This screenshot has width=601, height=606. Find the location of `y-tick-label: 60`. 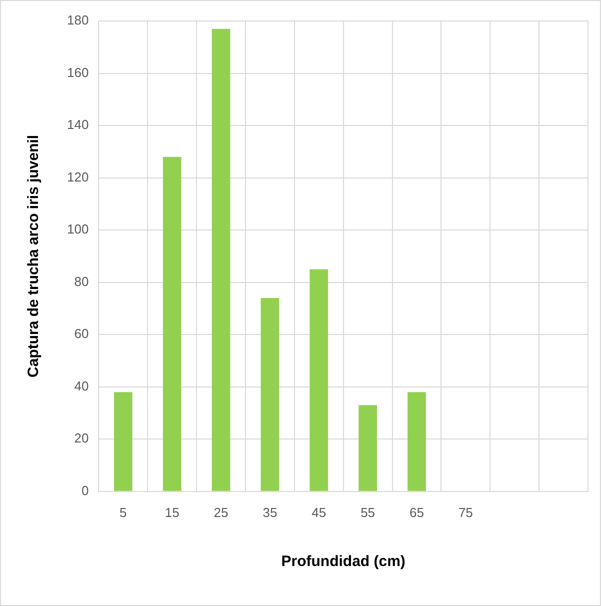

y-tick-label: 60 is located at coordinates (81, 334).